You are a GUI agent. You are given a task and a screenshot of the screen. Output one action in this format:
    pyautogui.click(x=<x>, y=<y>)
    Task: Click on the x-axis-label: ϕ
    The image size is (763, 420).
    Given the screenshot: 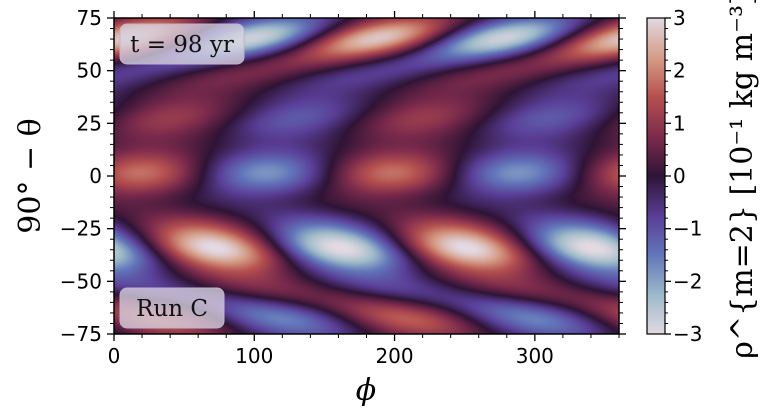 What is the action you would take?
    pyautogui.click(x=366, y=390)
    